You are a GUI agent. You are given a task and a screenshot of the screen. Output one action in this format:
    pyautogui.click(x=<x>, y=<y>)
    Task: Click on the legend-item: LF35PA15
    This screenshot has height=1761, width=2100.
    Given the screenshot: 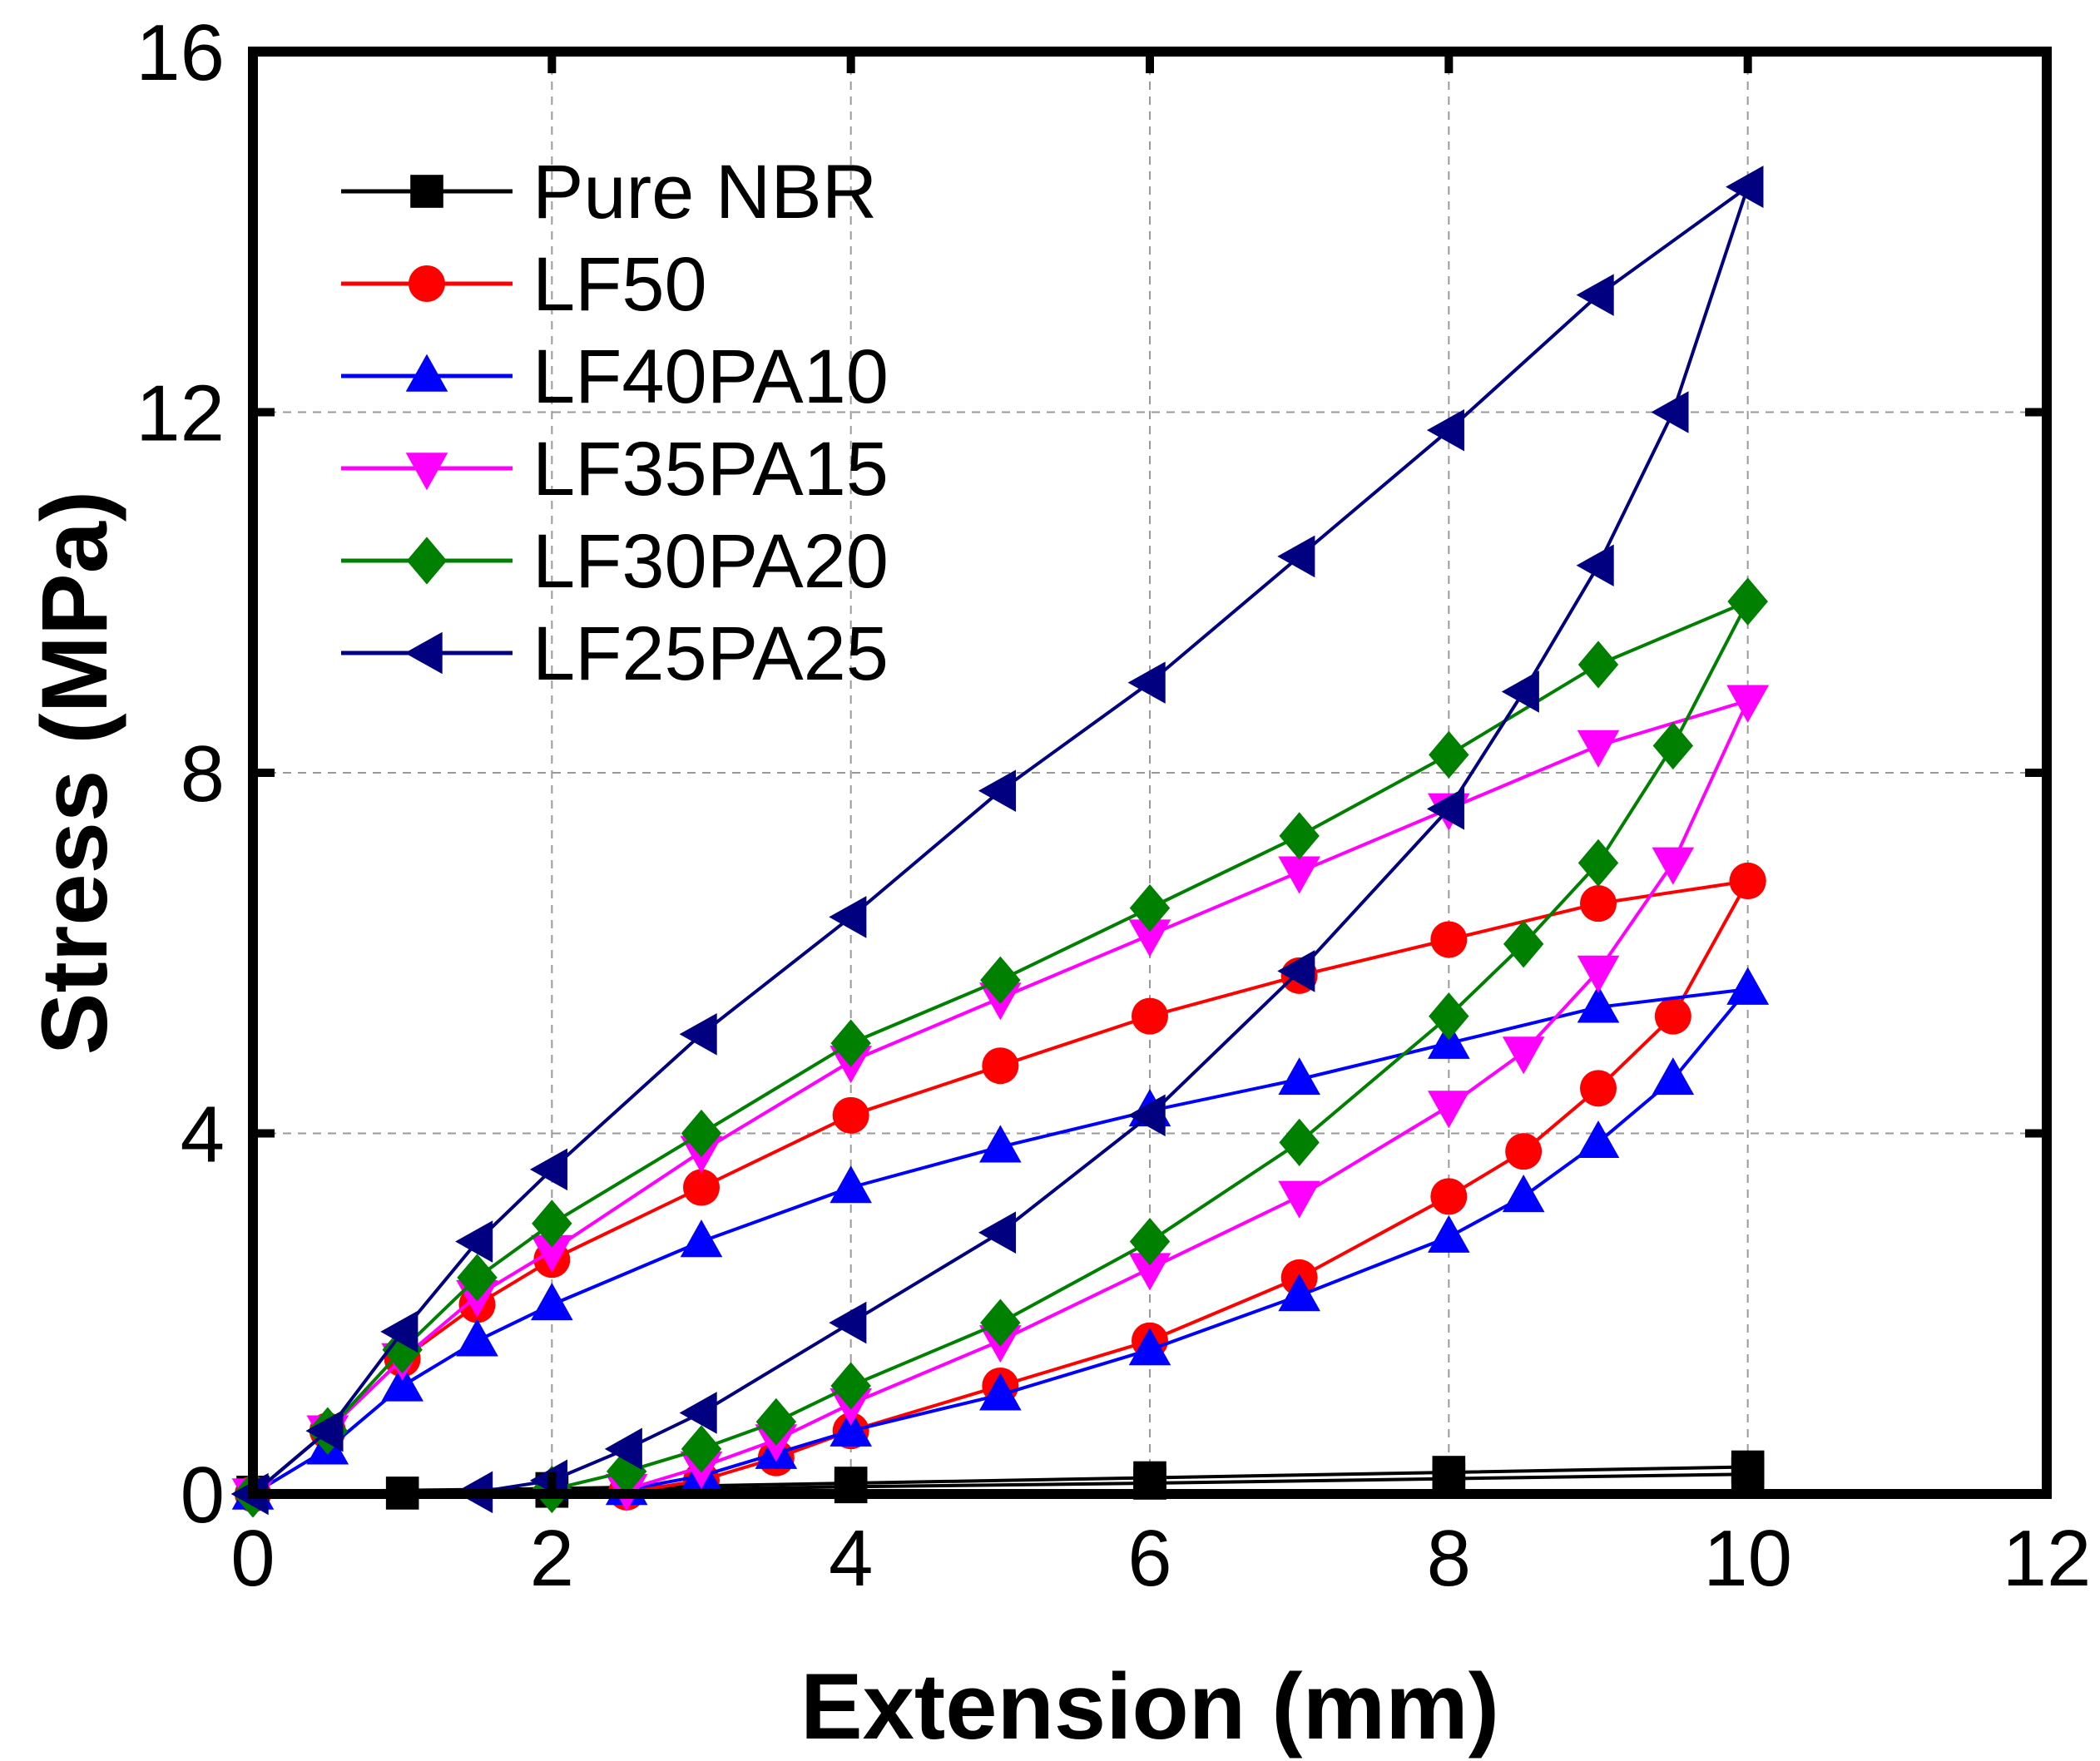 What is the action you would take?
    pyautogui.click(x=615, y=469)
    